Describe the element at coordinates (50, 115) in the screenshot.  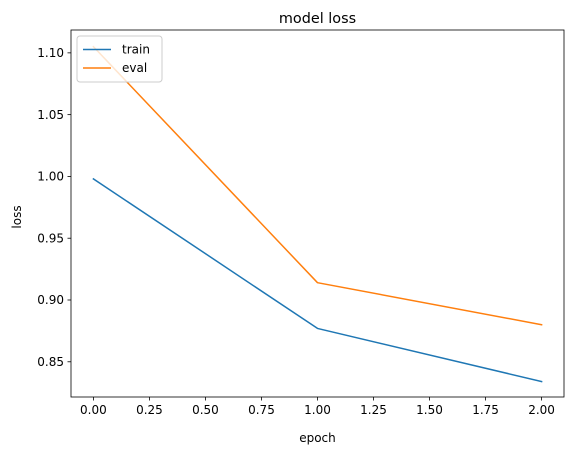
I see `y-tick-label: 1.05` at that location.